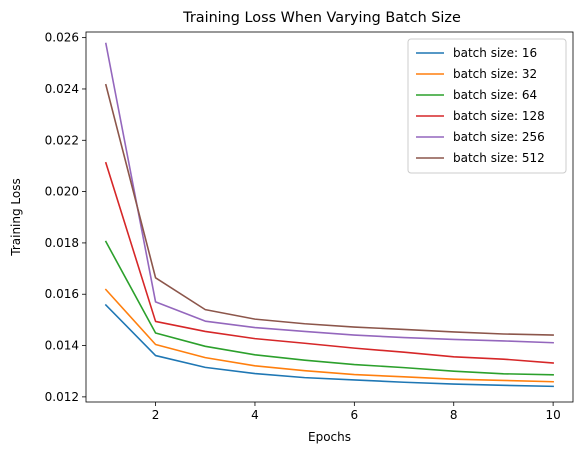  I want to click on x-tick-label: 2, so click(156, 415).